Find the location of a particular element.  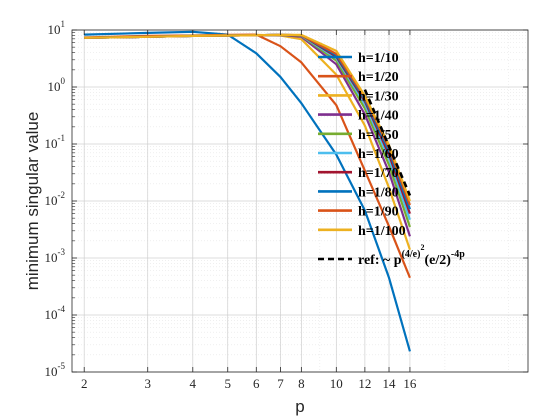

reference-line is located at coordinates (387, 142).